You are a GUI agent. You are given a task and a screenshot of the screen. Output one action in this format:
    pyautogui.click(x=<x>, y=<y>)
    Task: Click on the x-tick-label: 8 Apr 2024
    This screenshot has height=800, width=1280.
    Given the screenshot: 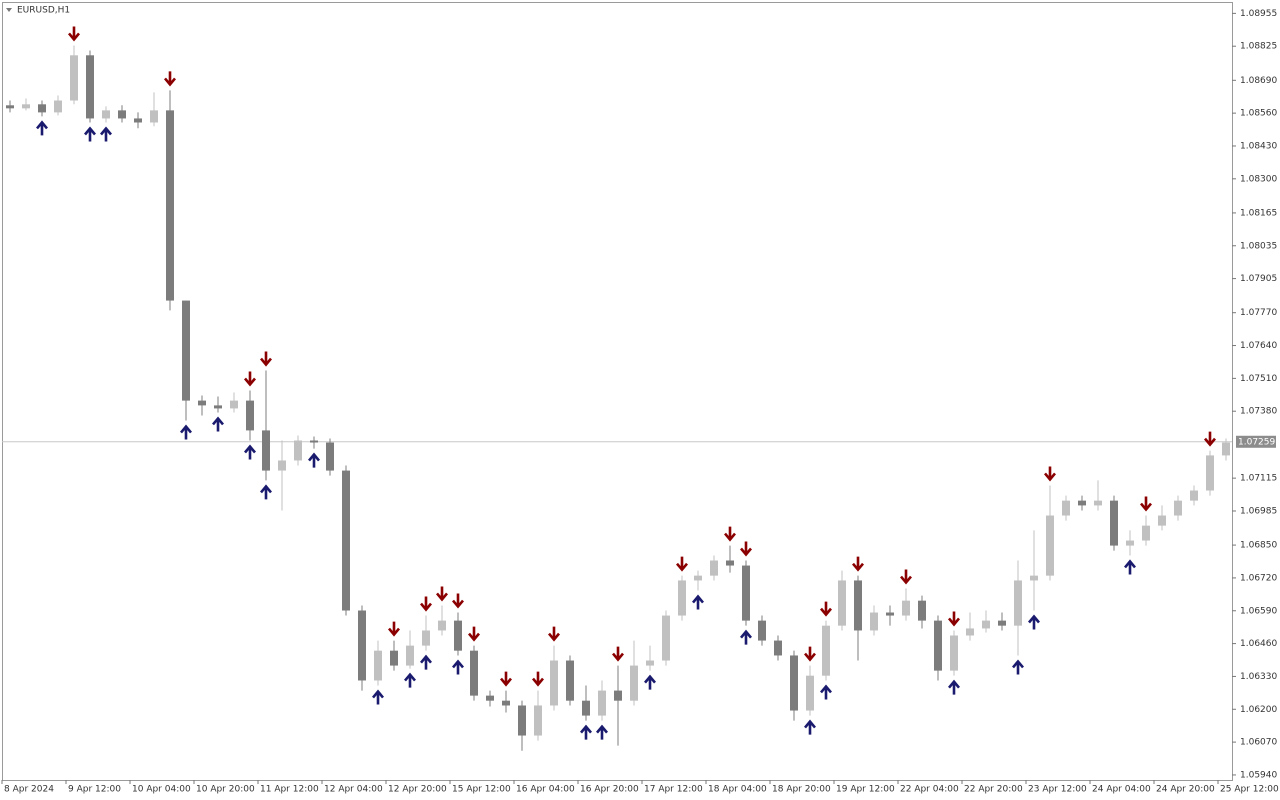 What is the action you would take?
    pyautogui.click(x=29, y=790)
    